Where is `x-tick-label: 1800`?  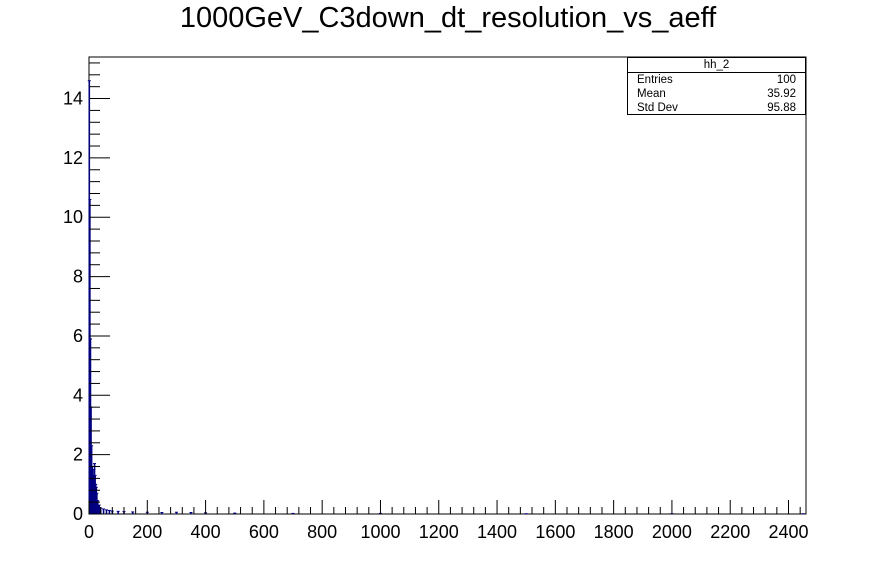 x-tick-label: 1800 is located at coordinates (614, 532).